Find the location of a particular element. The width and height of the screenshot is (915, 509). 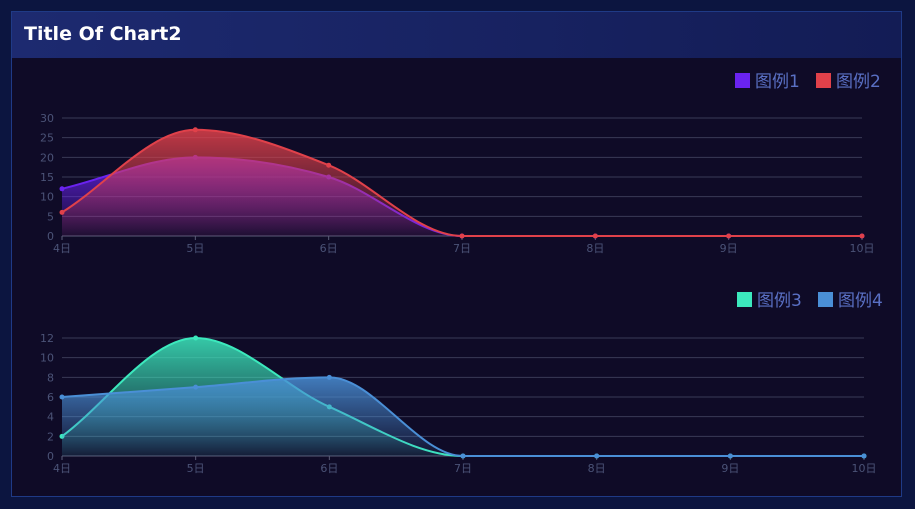

y-tick-label: 4 is located at coordinates (50, 417).